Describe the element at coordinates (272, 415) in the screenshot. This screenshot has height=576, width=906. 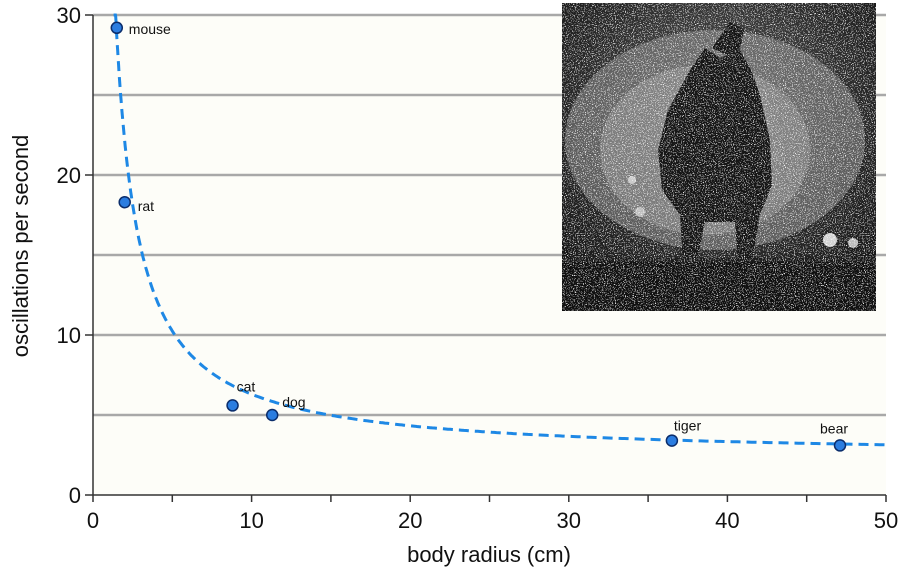
I see `data-point-dog` at that location.